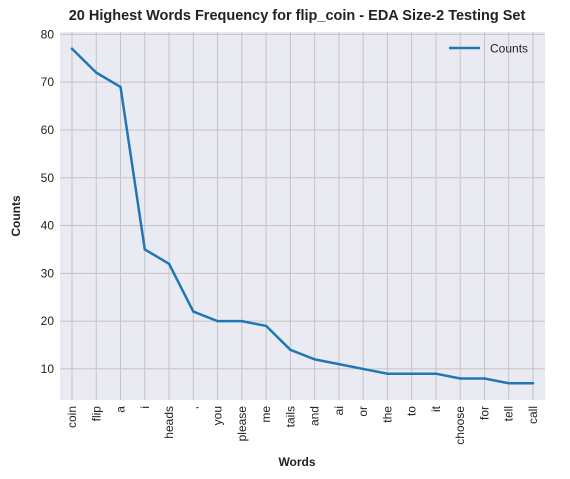 This screenshot has width=570, height=479. What do you see at coordinates (48, 226) in the screenshot?
I see `y-tick-label: 40` at bounding box center [48, 226].